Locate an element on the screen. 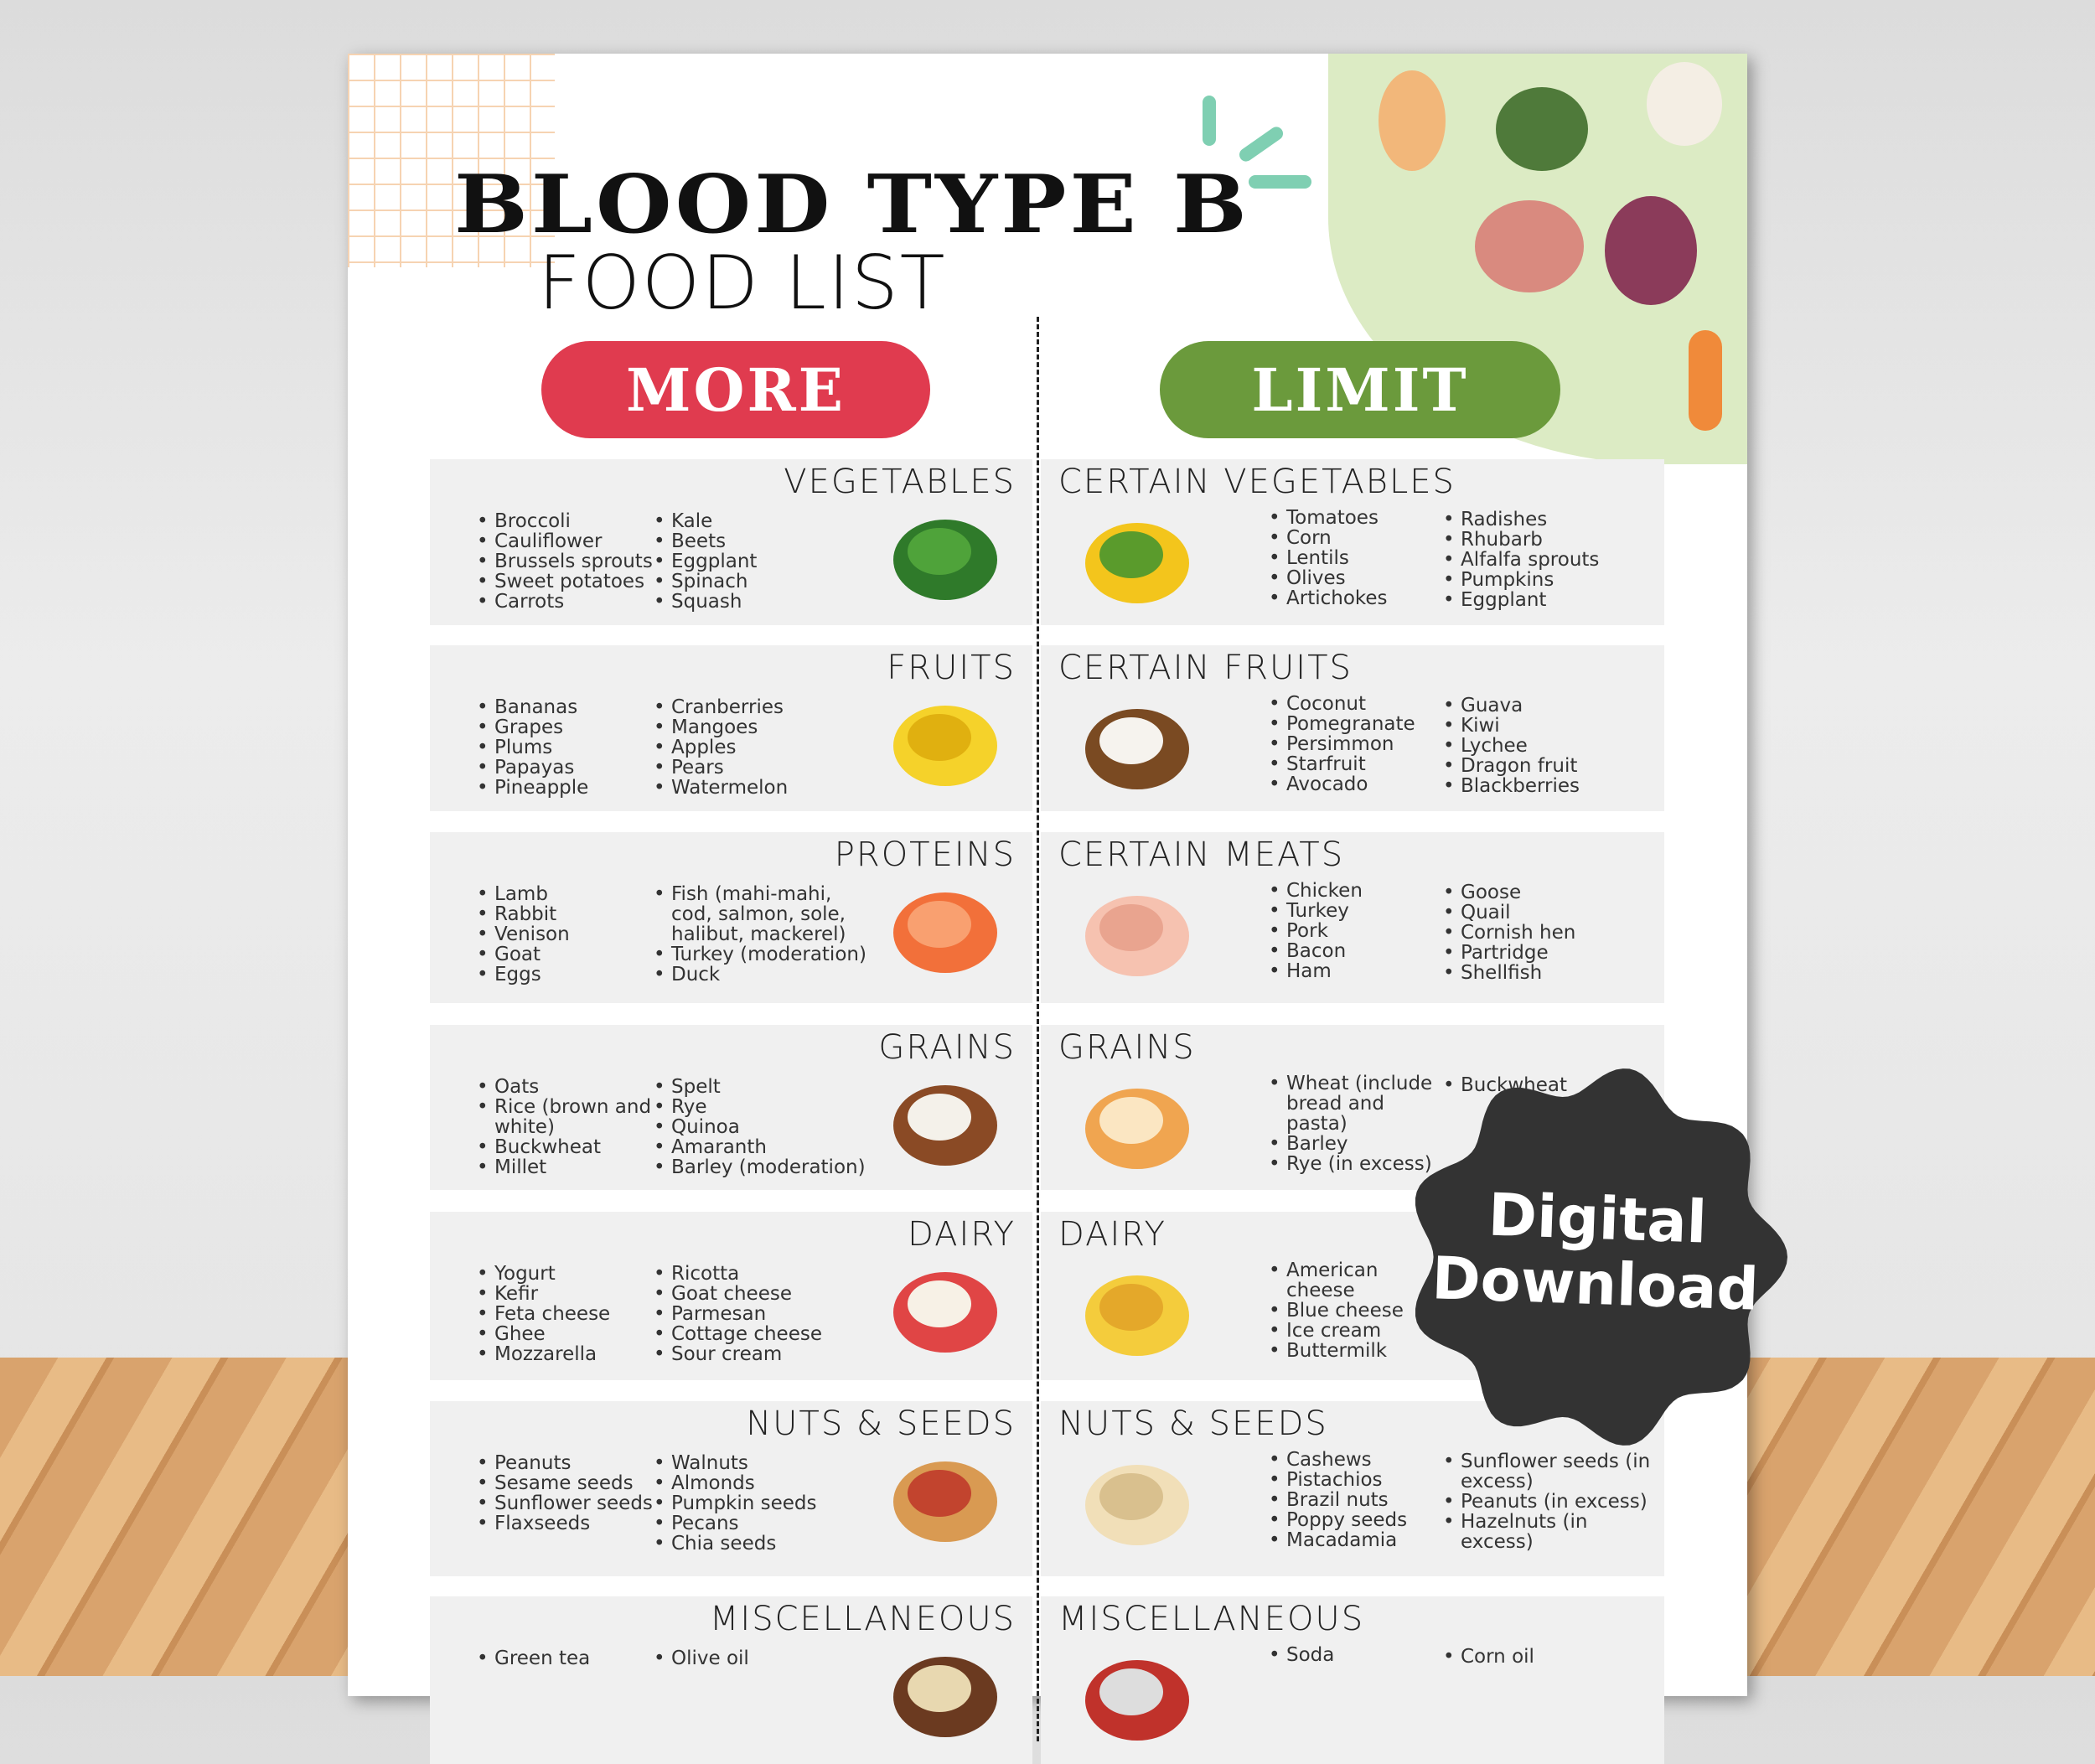  item-list-2: CranberriesMangoesApplesPearsWatermelon is located at coordinates (763, 747).